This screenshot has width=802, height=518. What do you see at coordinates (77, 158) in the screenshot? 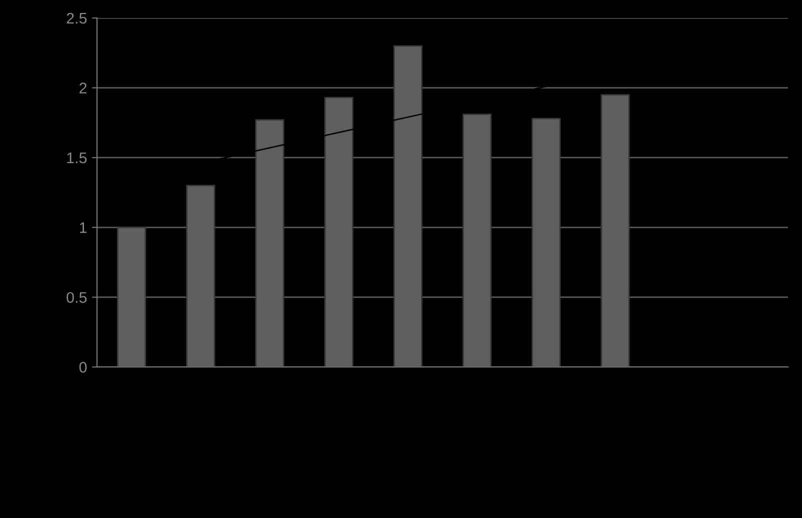
I see `y-tick-label: 1.5` at bounding box center [77, 158].